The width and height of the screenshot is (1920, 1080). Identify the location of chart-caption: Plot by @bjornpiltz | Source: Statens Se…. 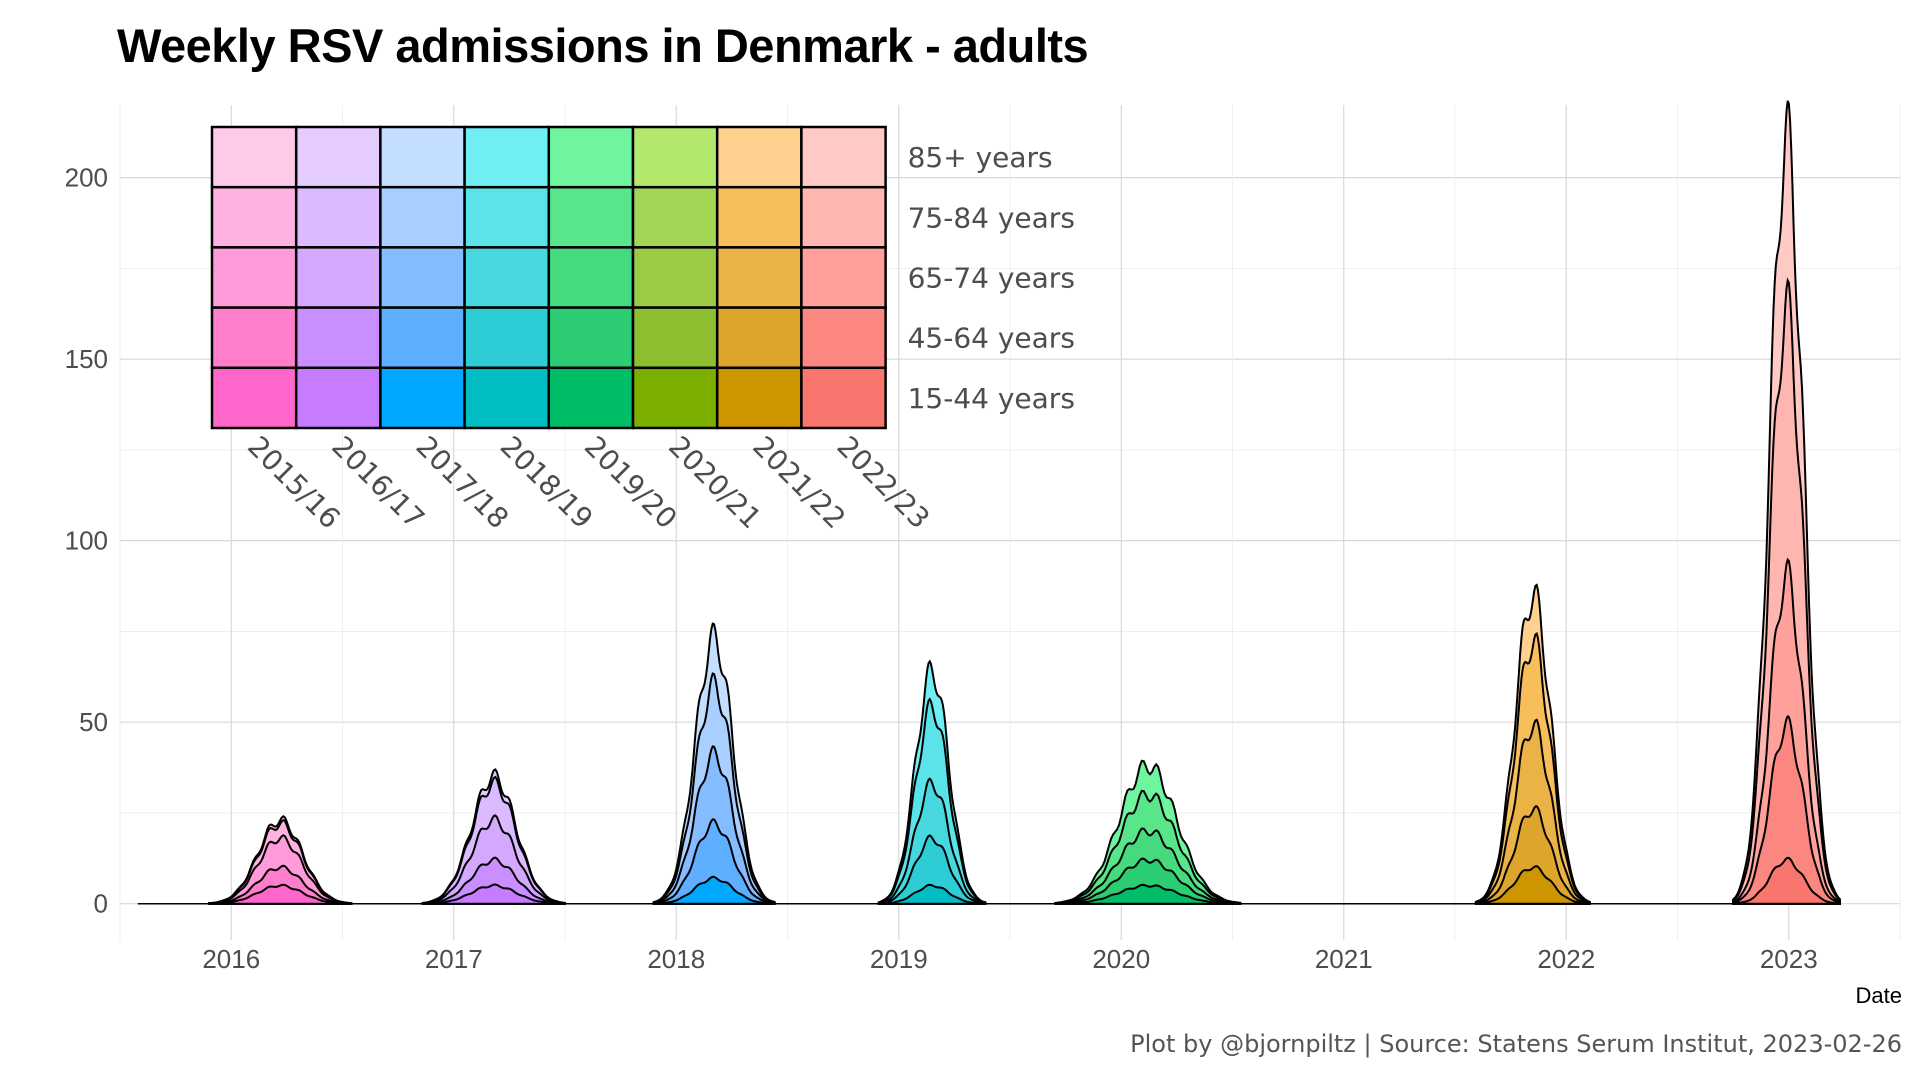
(1516, 1044).